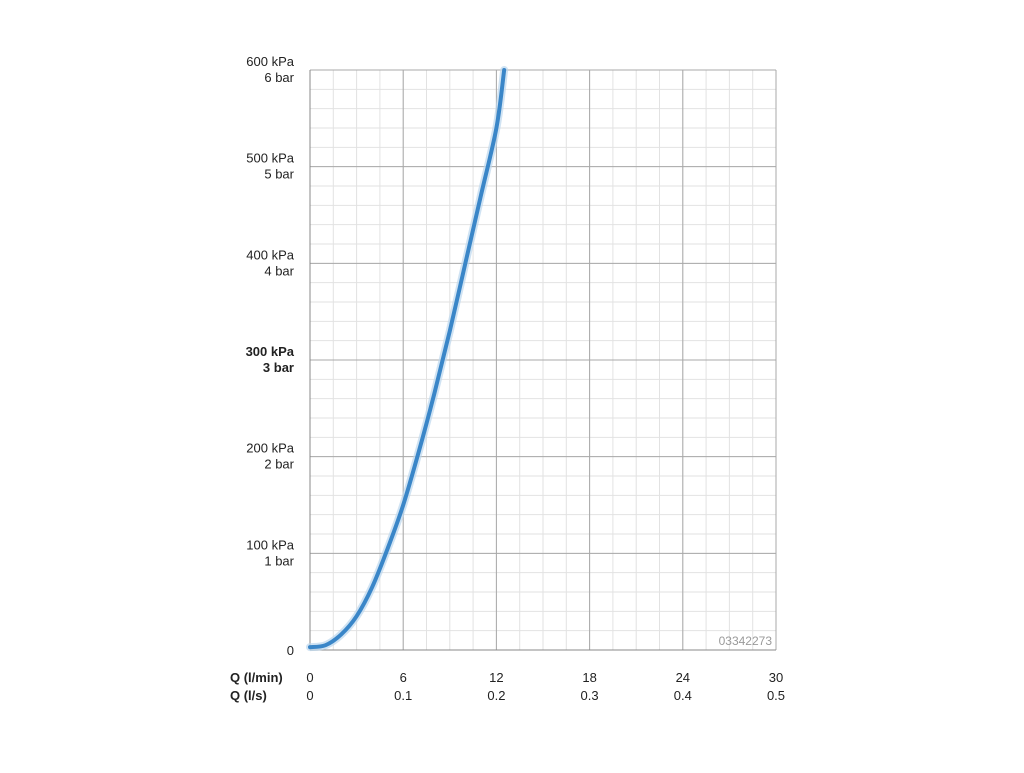  Describe the element at coordinates (683, 677) in the screenshot. I see `x-tick-label-lmin: 24` at that location.